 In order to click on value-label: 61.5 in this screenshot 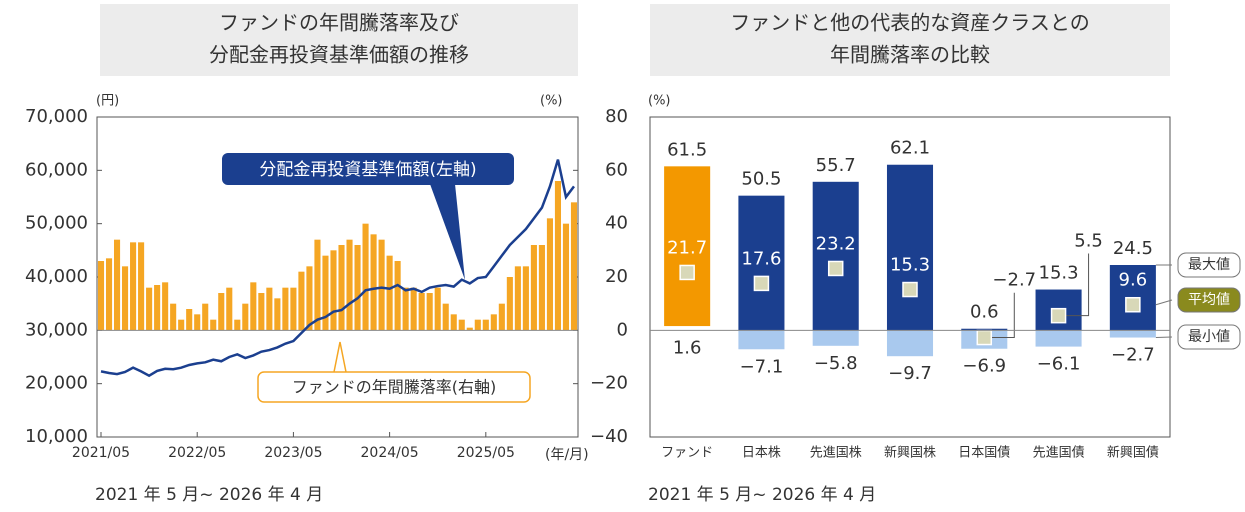, I will do `click(687, 149)`.